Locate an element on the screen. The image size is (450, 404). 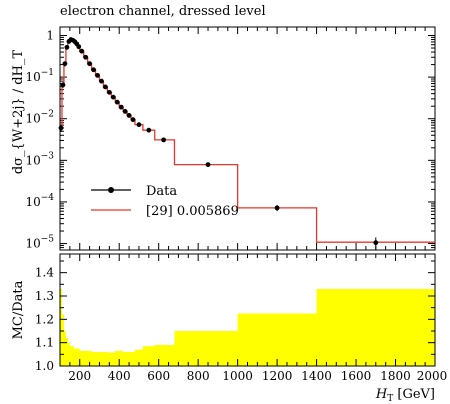
ratio-y-axis-label: MC/Data is located at coordinates (18, 309).